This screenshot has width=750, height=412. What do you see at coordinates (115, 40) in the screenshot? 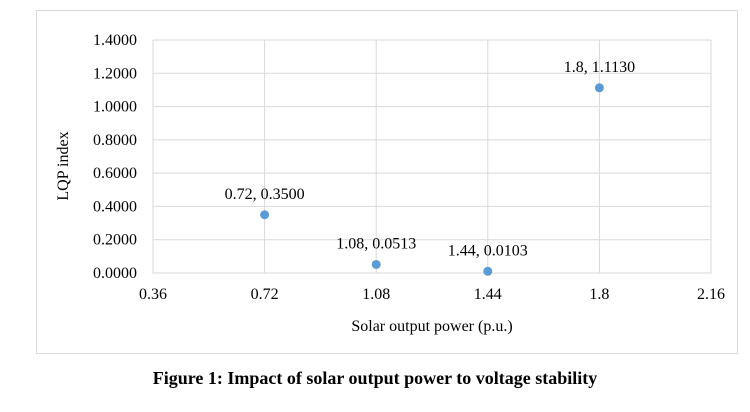
I see `y-tick-label: 1.4000` at bounding box center [115, 40].